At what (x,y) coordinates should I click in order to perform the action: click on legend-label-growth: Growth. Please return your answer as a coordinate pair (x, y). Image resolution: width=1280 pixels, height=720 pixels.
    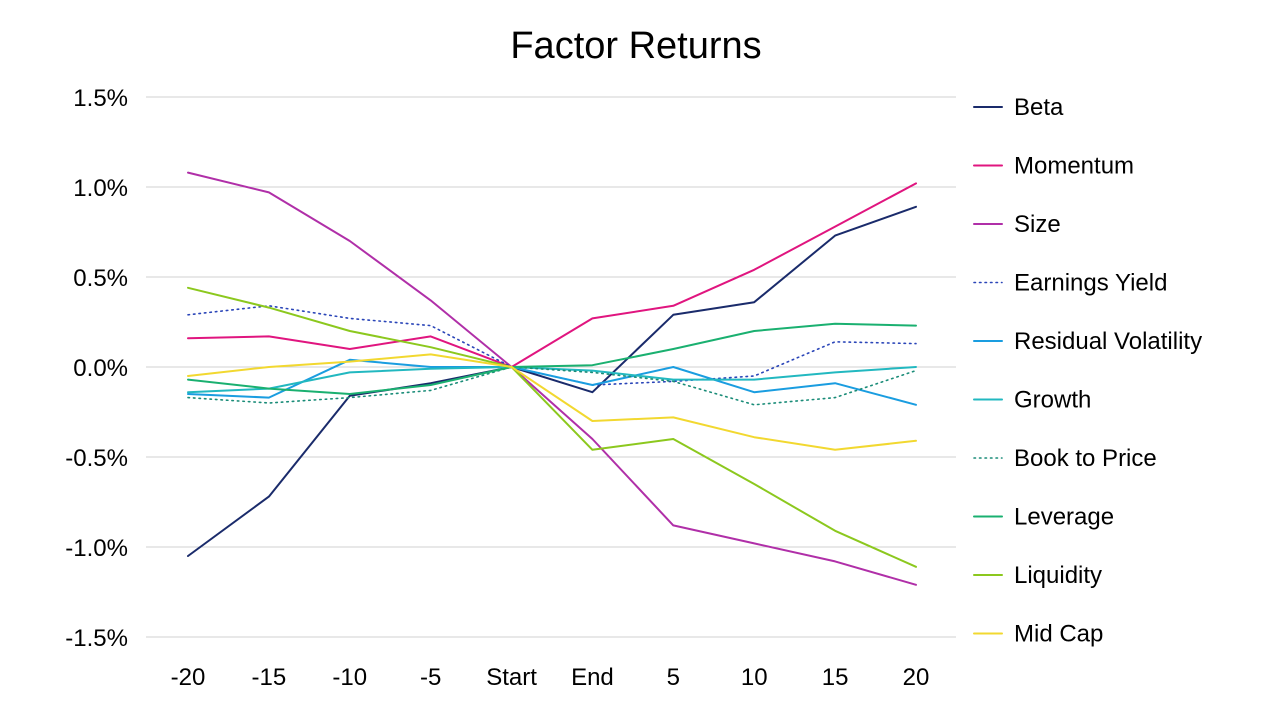
    Looking at the image, I should click on (1052, 400).